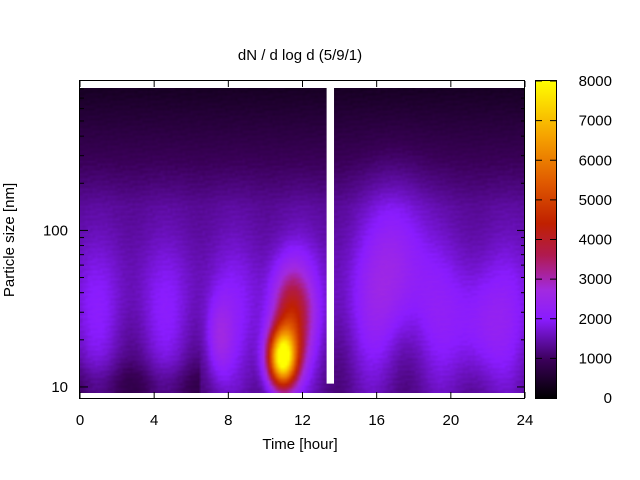  Describe the element at coordinates (595, 358) in the screenshot. I see `colorbar-tick-label: 1000` at that location.